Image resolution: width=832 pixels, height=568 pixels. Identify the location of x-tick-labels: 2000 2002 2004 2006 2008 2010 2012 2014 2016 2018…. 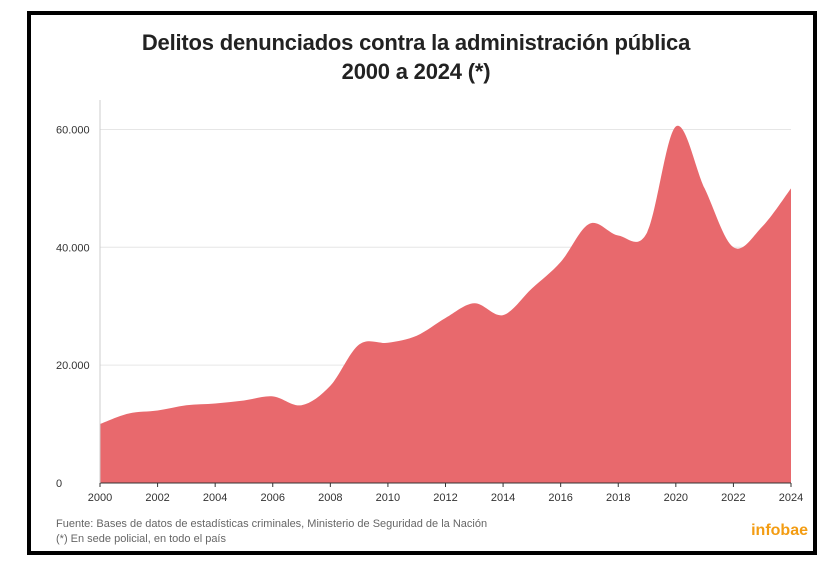
(445, 498).